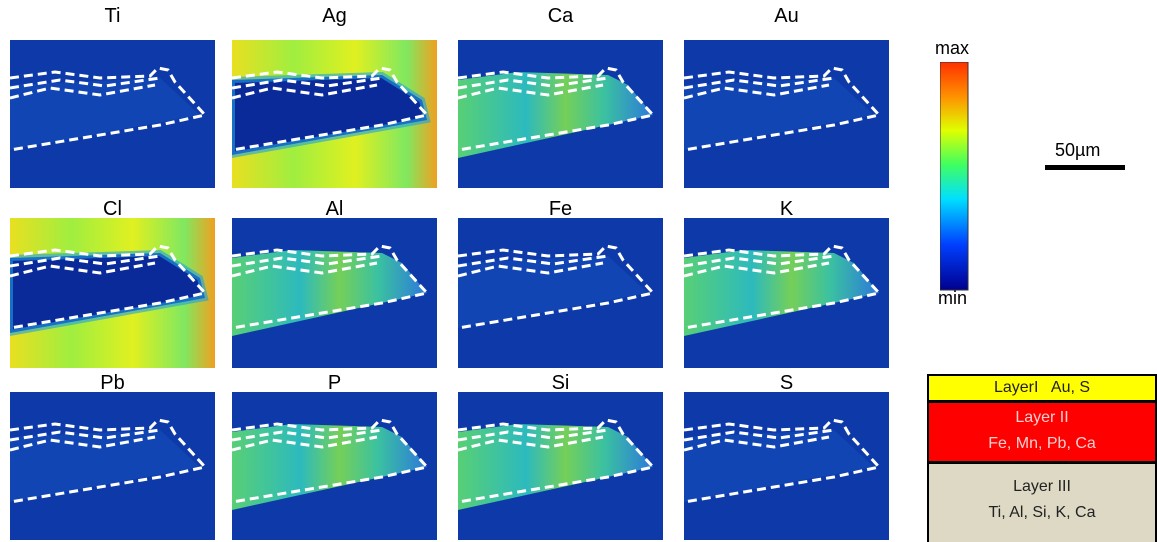 The height and width of the screenshot is (542, 1157). What do you see at coordinates (334, 16) in the screenshot?
I see `panel-label: Ag` at bounding box center [334, 16].